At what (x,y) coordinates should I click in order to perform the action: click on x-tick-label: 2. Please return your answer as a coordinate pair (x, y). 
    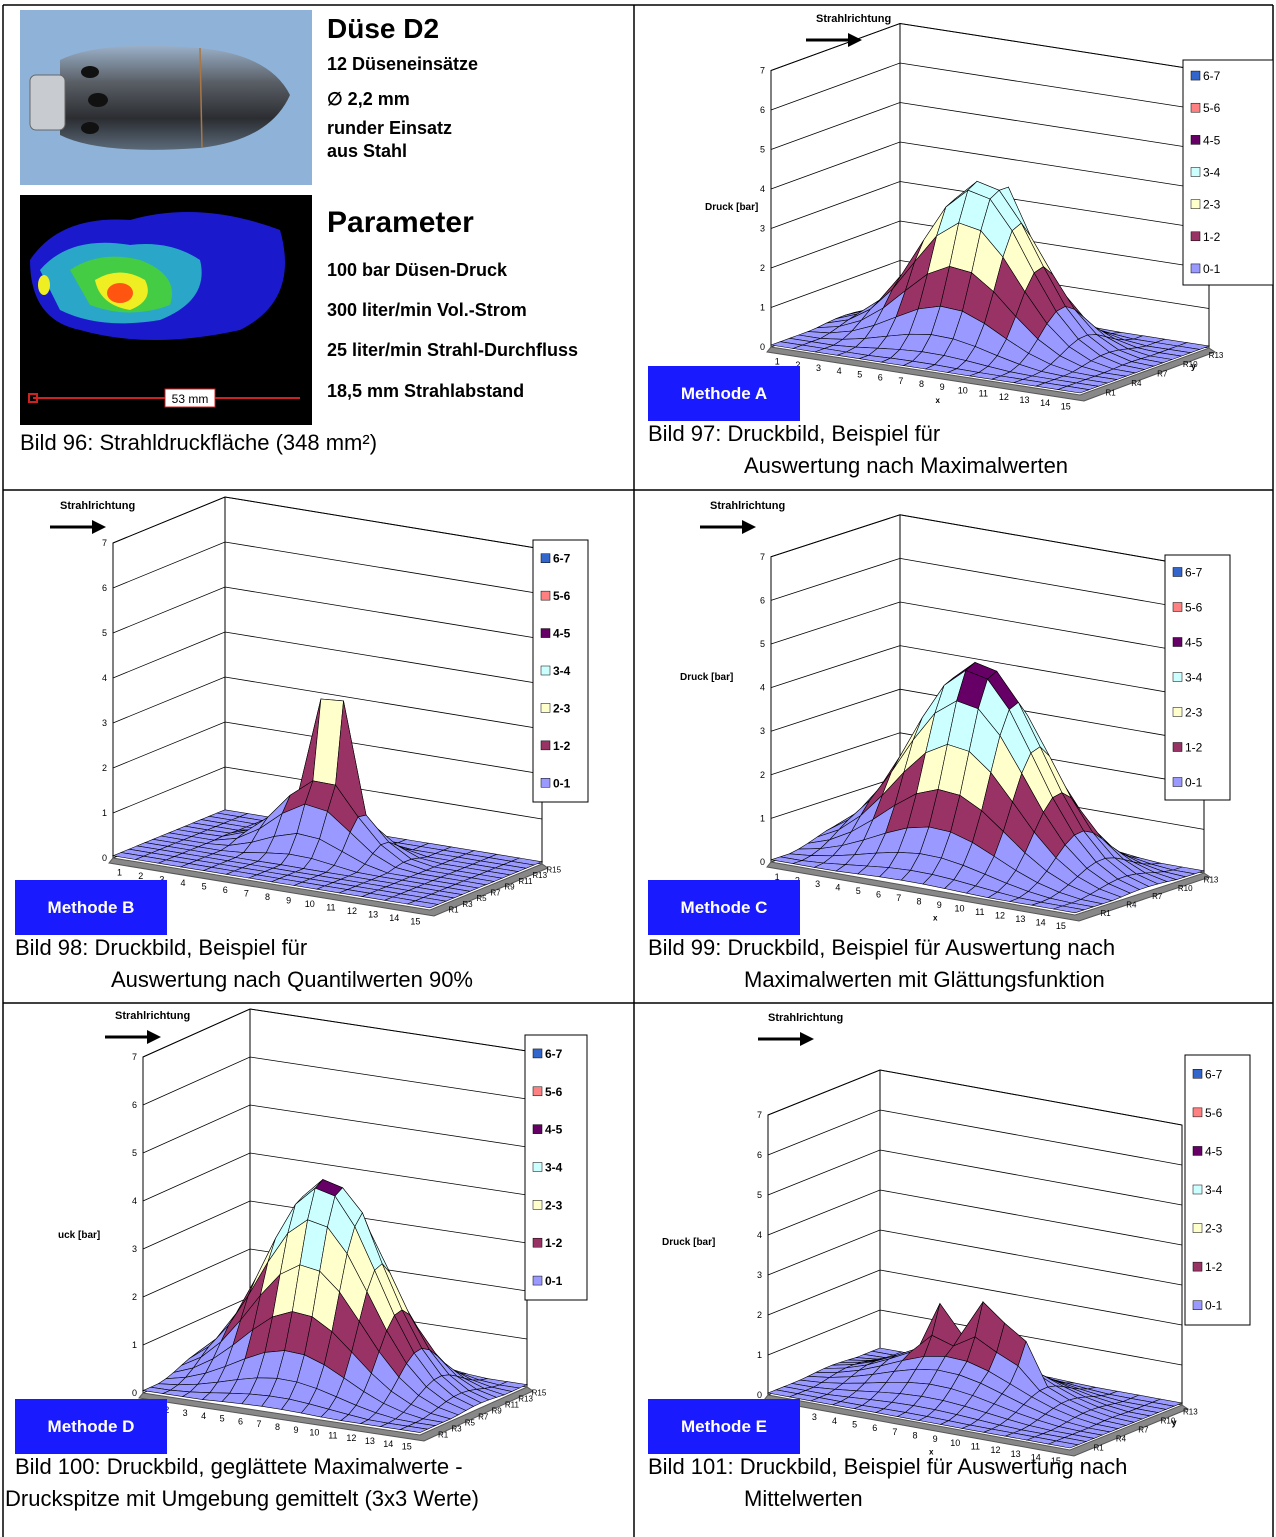
    Looking at the image, I should click on (140, 876).